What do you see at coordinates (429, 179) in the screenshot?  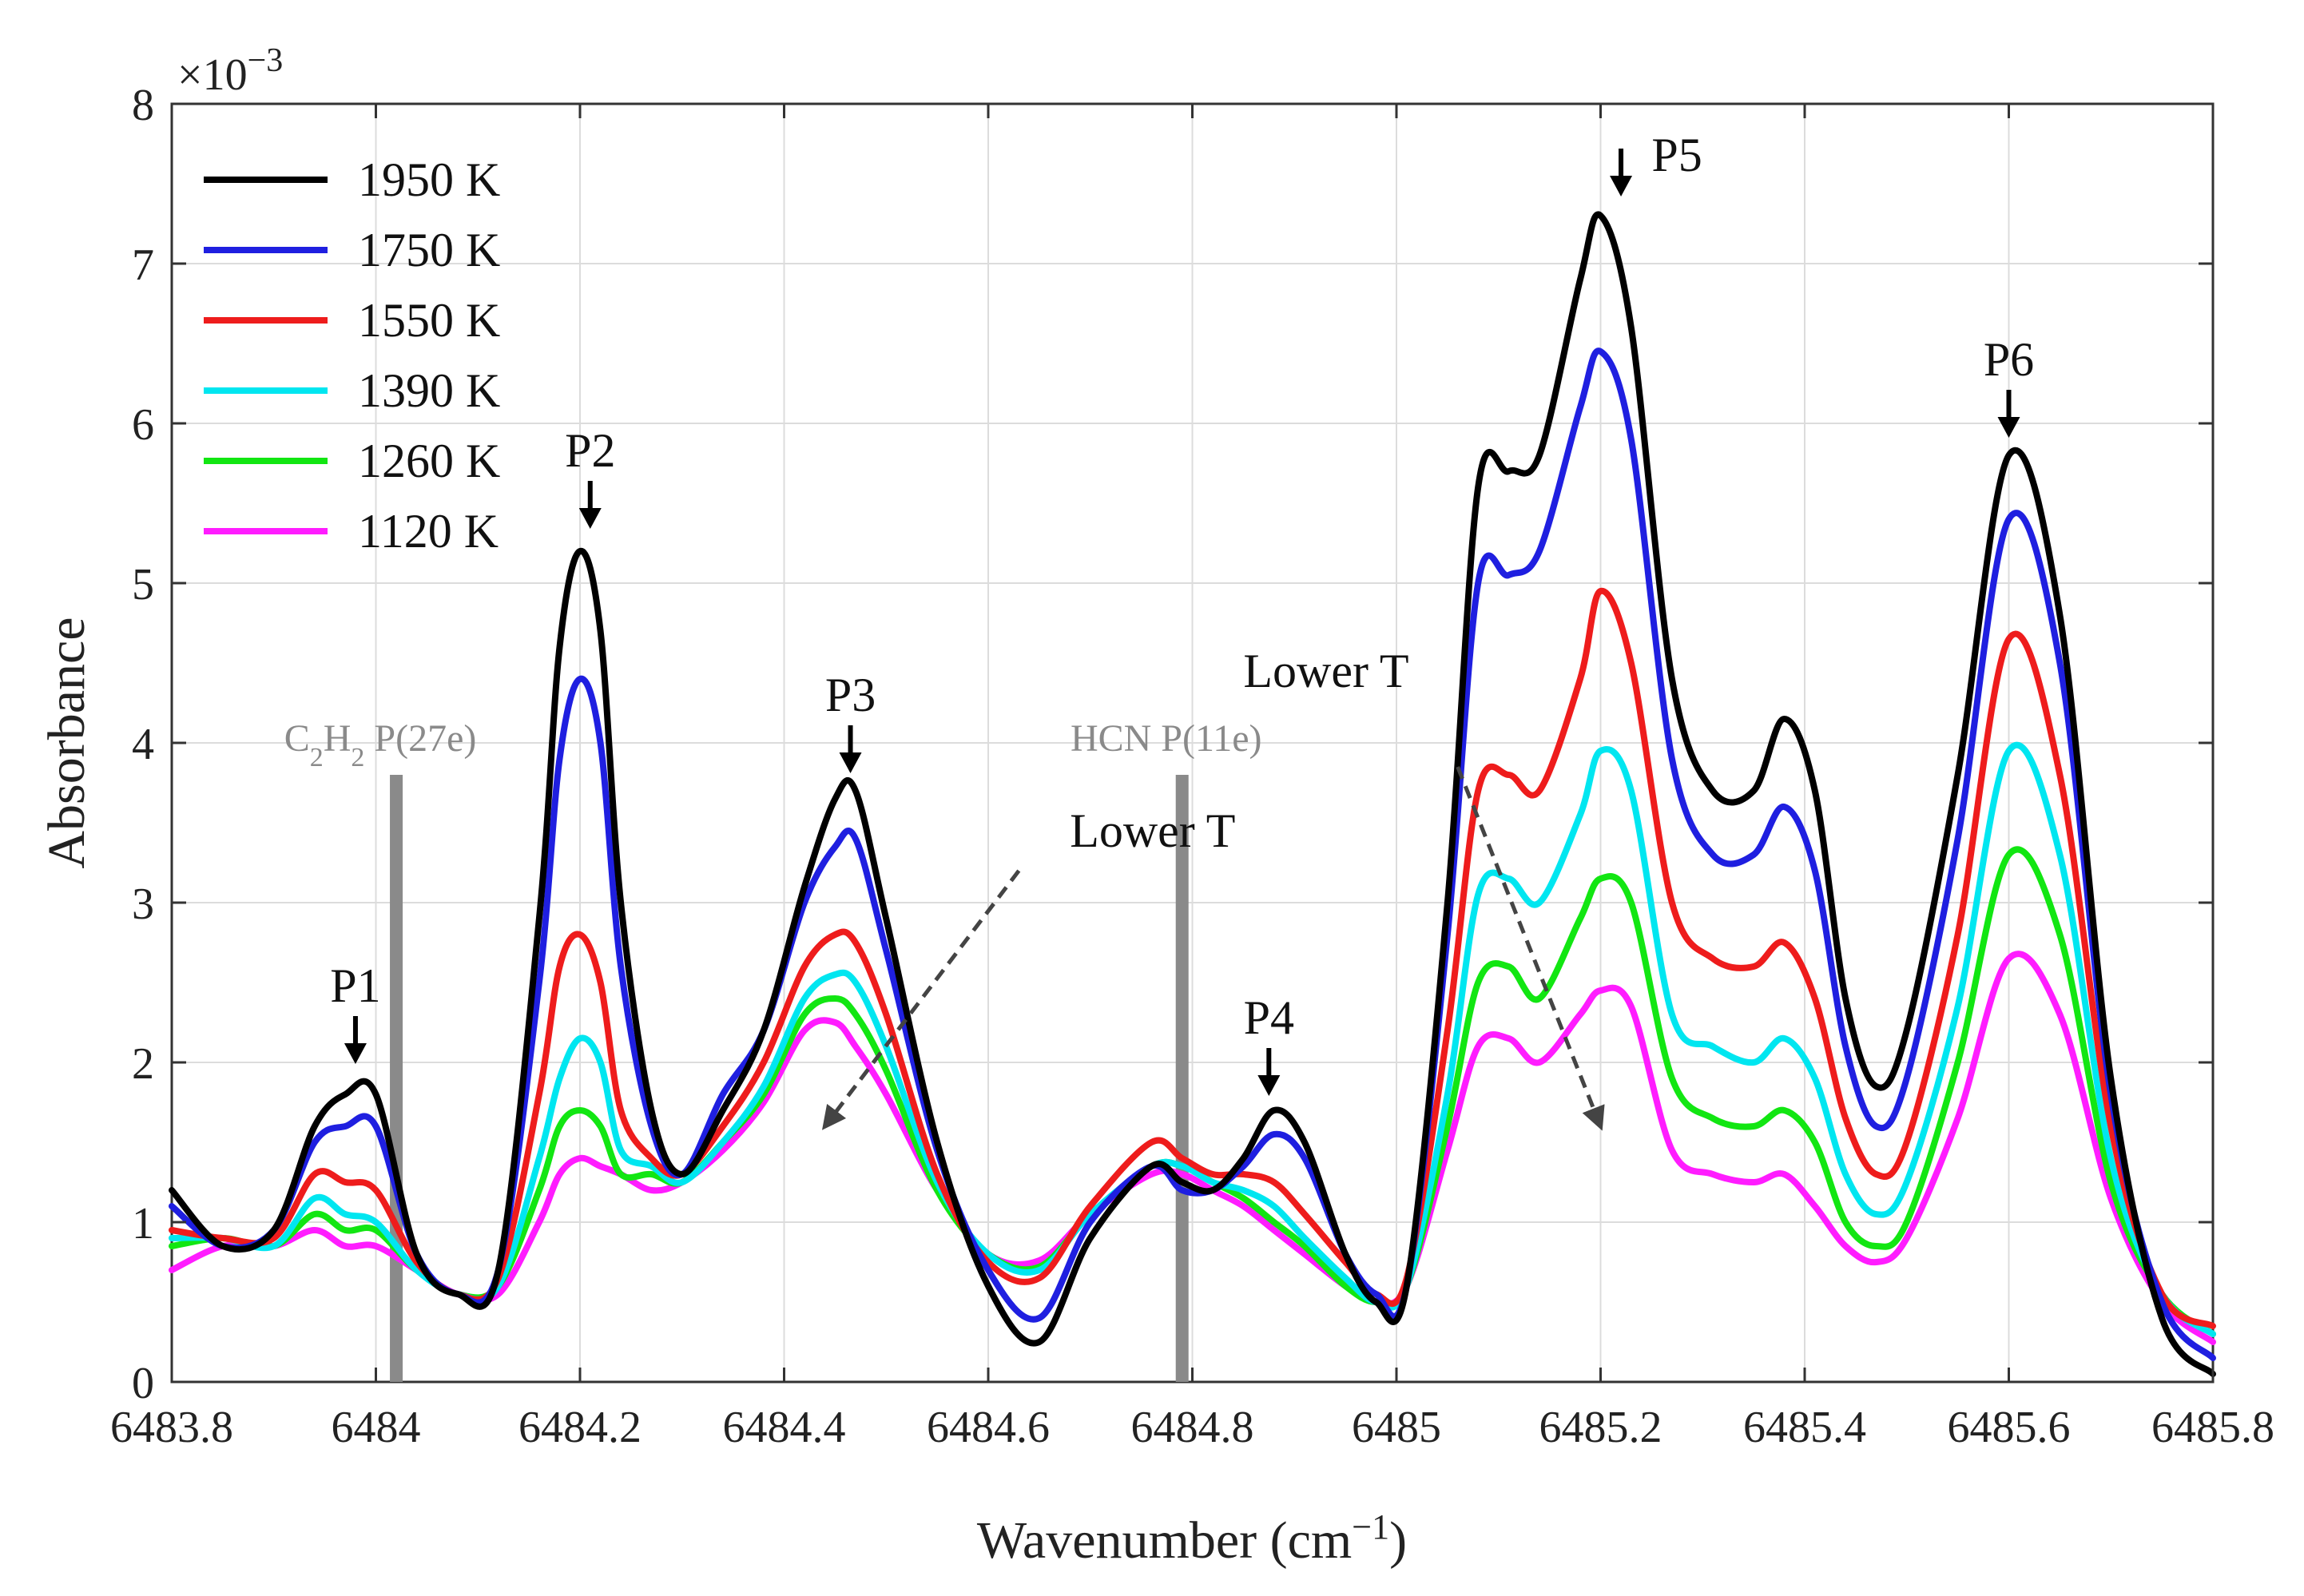 I see `legend-label: 1950 K` at bounding box center [429, 179].